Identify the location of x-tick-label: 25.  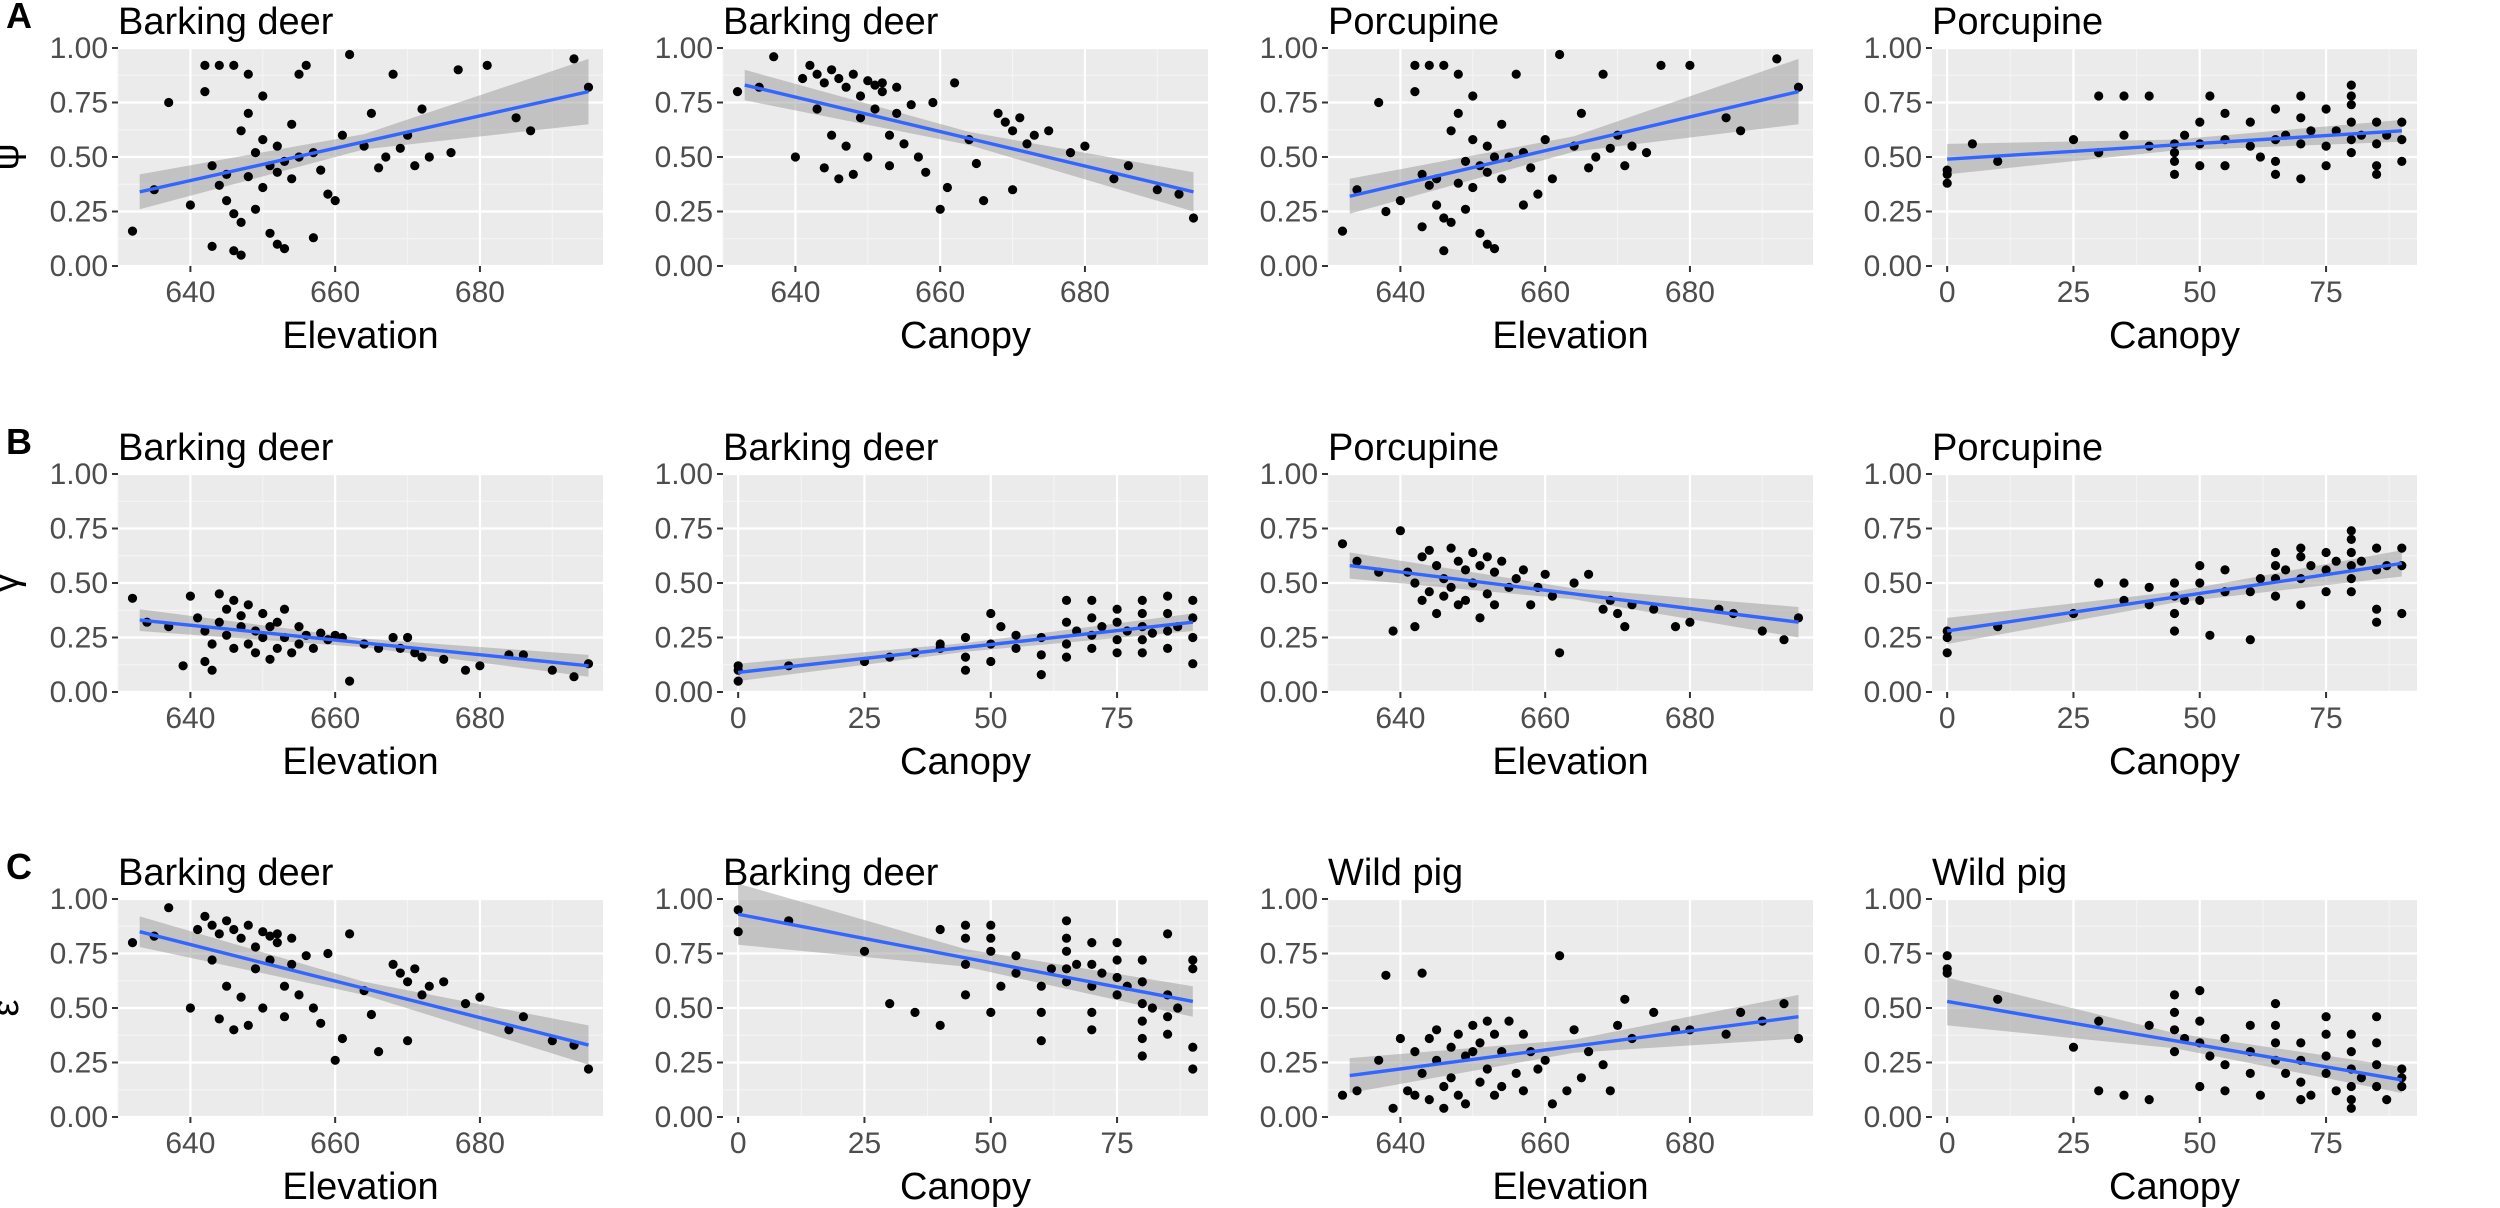
(2073, 292).